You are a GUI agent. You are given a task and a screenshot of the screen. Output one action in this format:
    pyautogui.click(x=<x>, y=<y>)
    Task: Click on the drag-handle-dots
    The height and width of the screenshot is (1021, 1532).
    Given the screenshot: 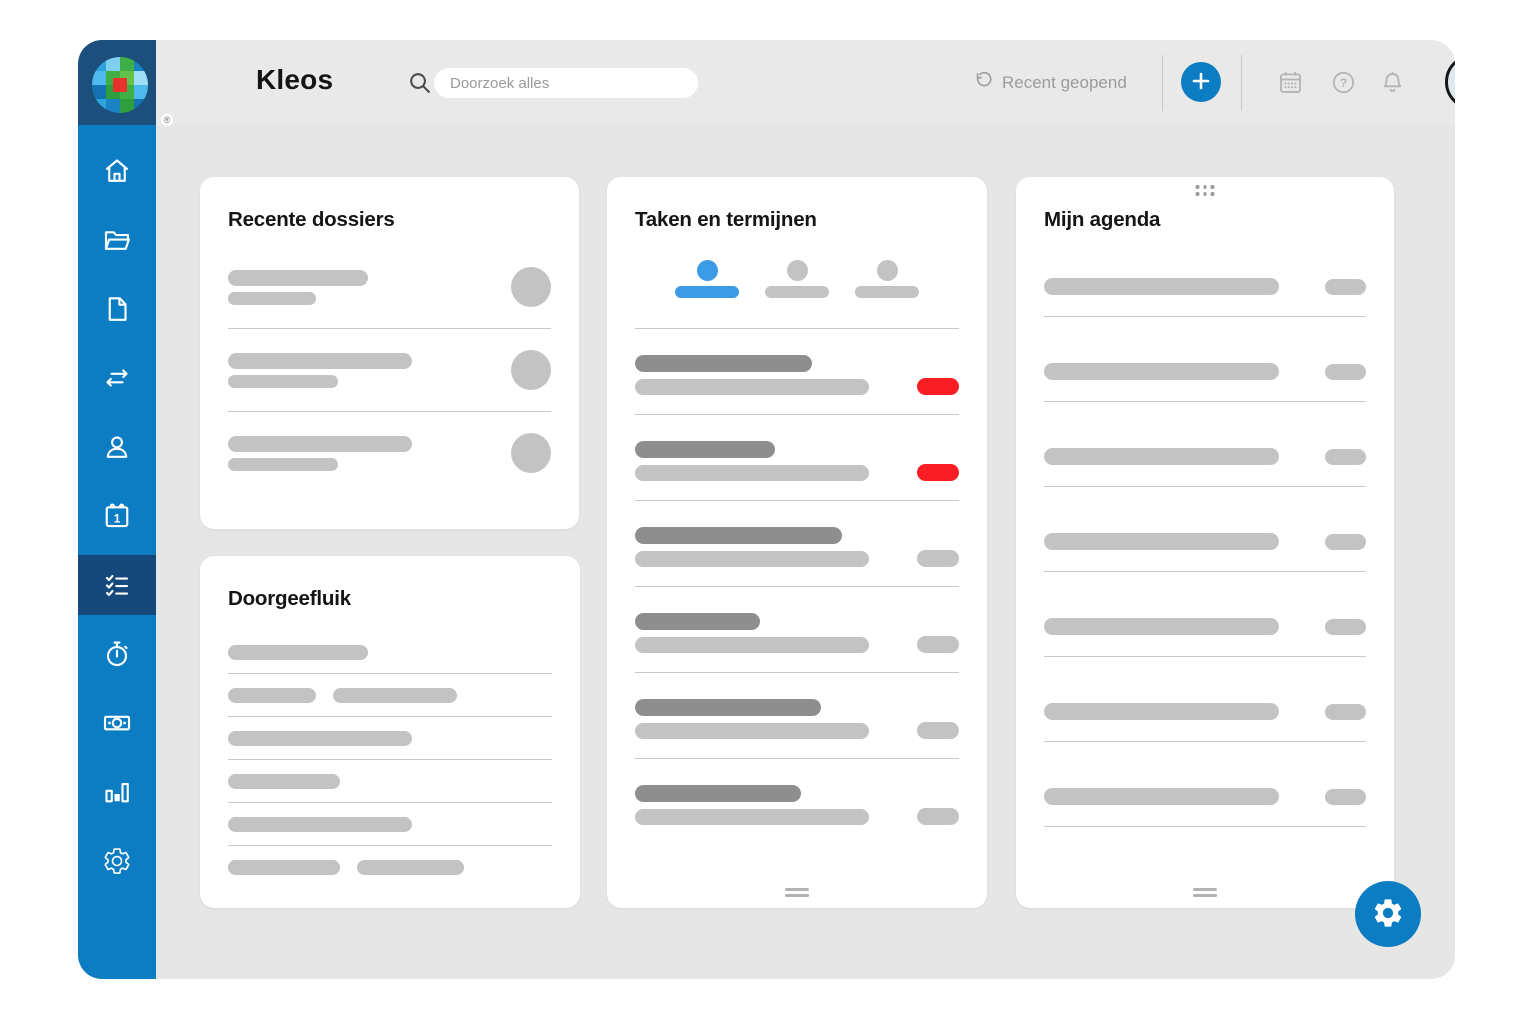 What is the action you would take?
    pyautogui.click(x=1205, y=190)
    